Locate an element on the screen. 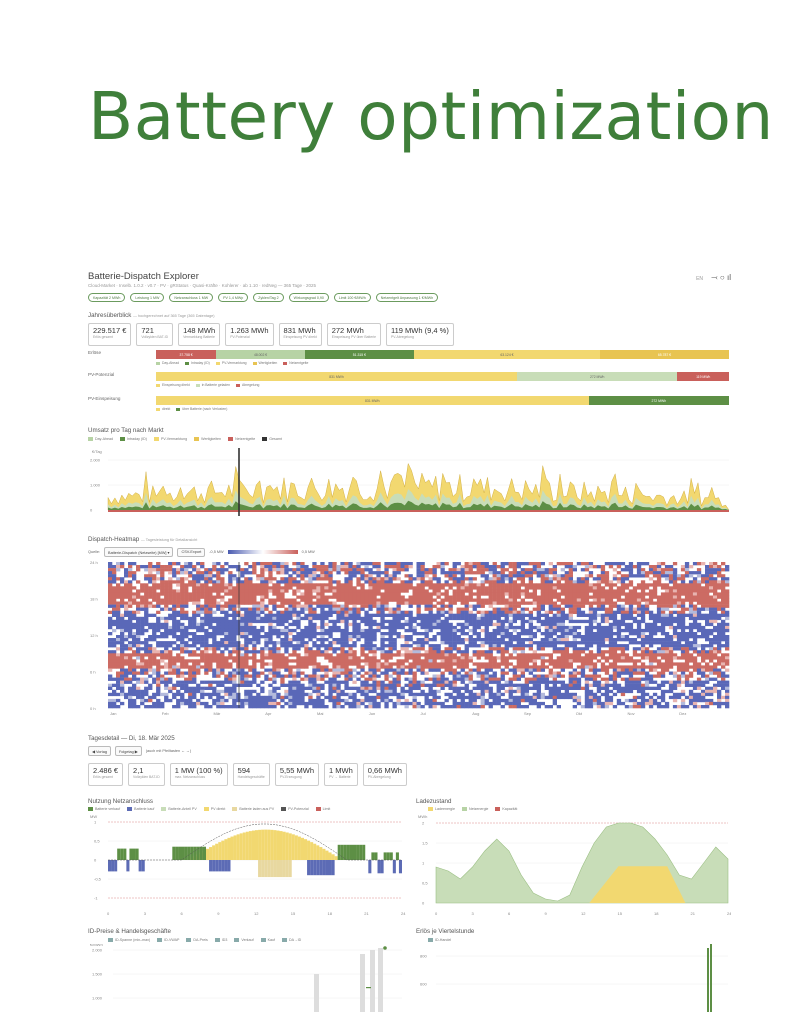  bar-segment: 48.002 € is located at coordinates (260, 354).